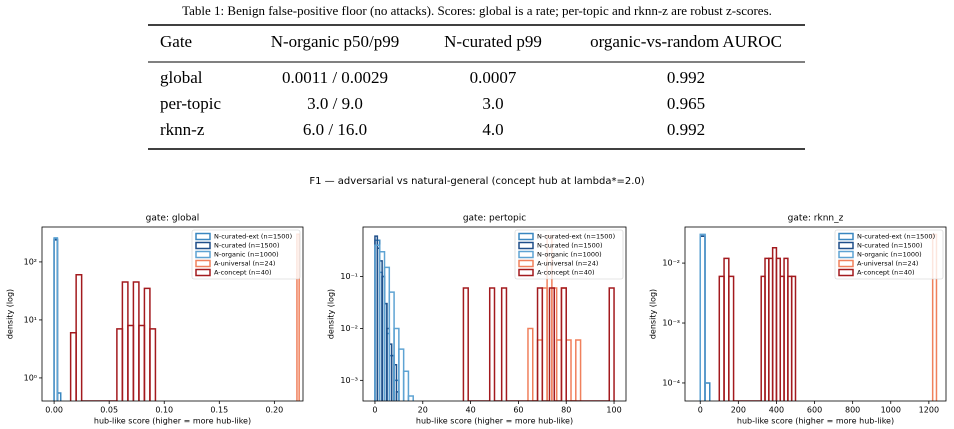 This screenshot has width=954, height=429. What do you see at coordinates (335, 41) in the screenshot?
I see `table-header: N-organic p50/p99` at bounding box center [335, 41].